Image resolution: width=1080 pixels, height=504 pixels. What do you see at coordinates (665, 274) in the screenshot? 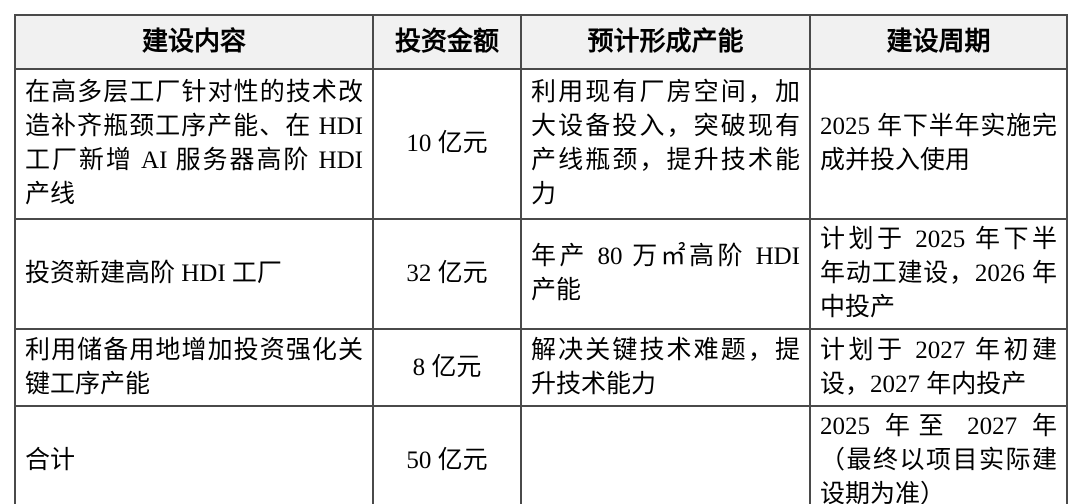
I see `cell-capacity-row2: 年产 80 万㎡高阶 HDI 产能` at bounding box center [665, 274].